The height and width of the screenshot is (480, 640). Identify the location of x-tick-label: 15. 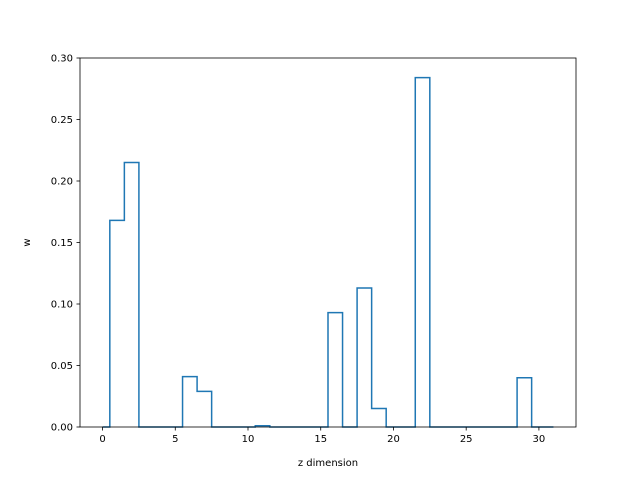
(320, 439).